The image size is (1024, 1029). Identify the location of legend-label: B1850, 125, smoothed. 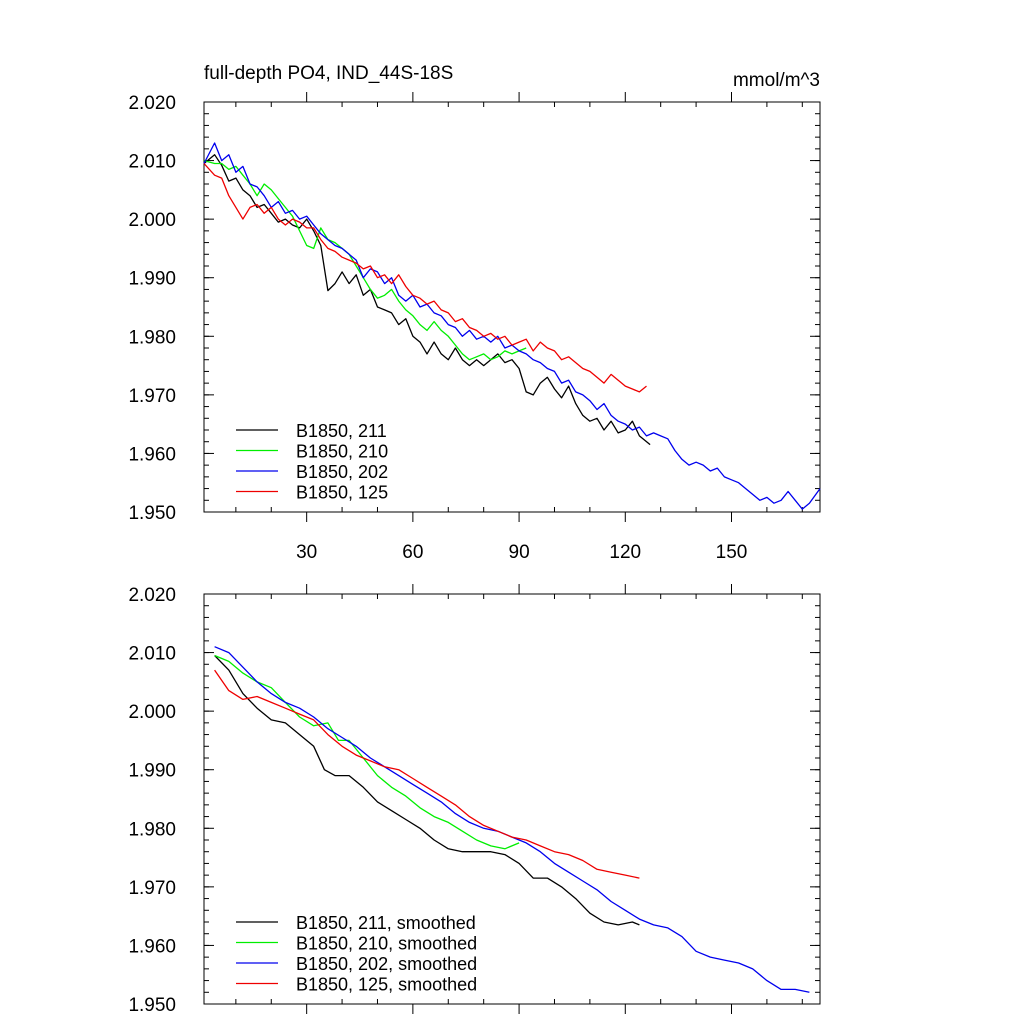
(386, 985).